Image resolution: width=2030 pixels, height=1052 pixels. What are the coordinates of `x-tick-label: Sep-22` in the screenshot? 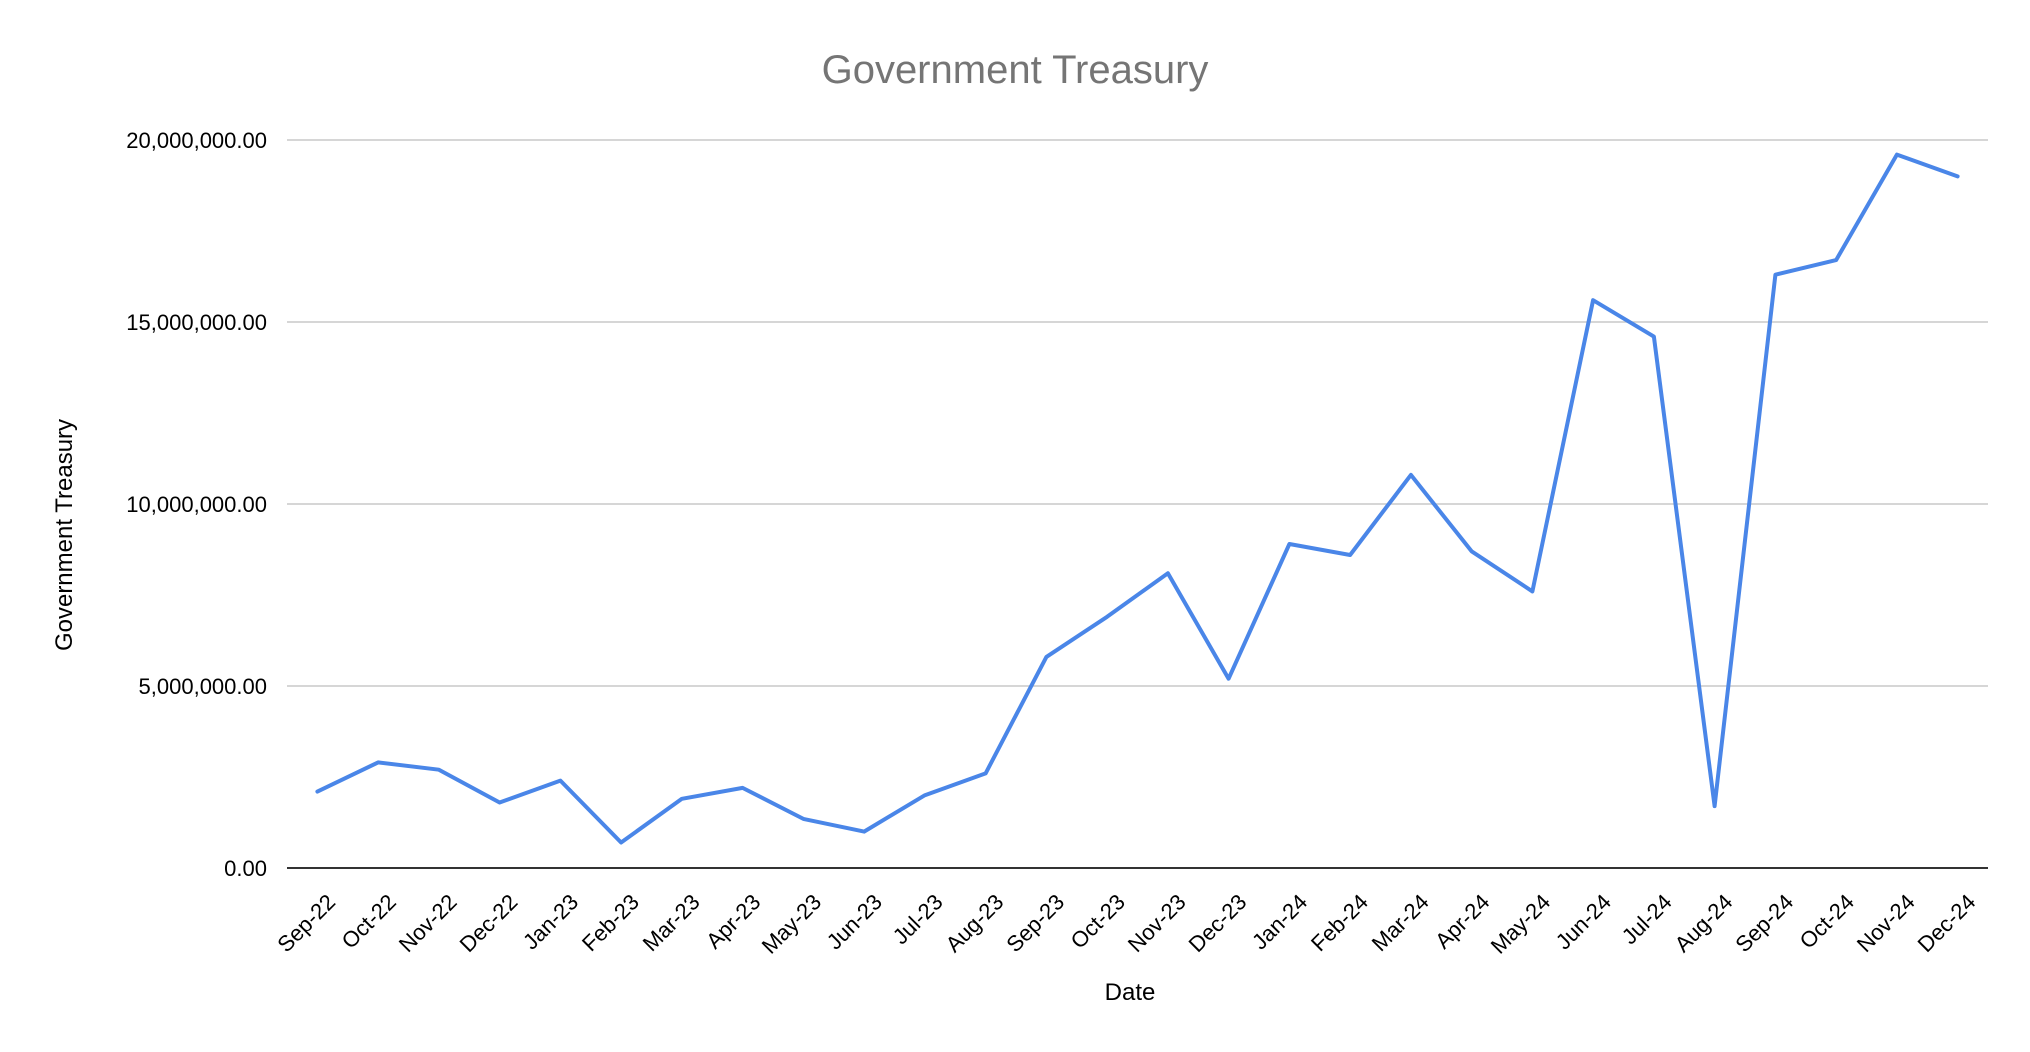 It's located at (306, 923).